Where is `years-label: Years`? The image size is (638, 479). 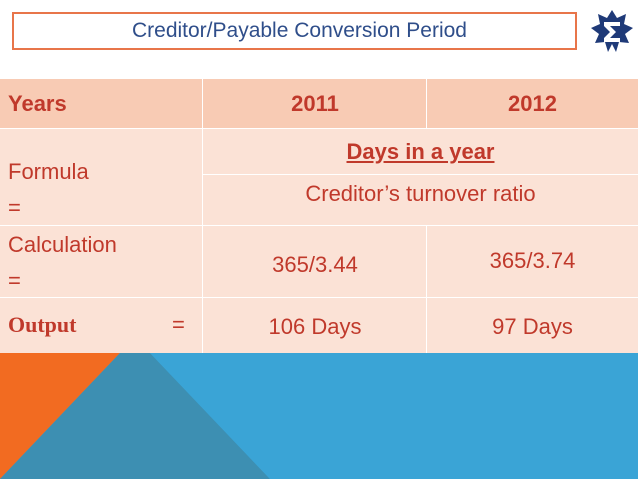
years-label: Years is located at coordinates (37, 103).